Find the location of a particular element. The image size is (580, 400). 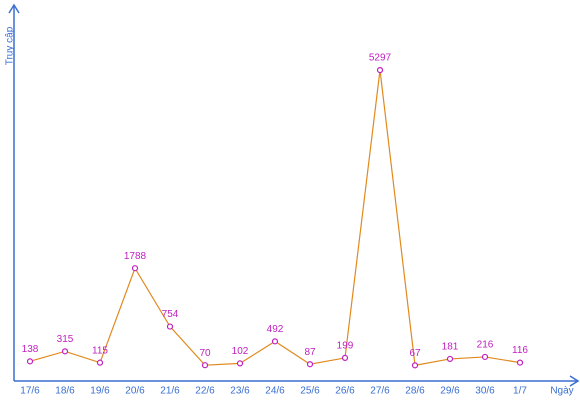

data-label: 216 is located at coordinates (485, 345).